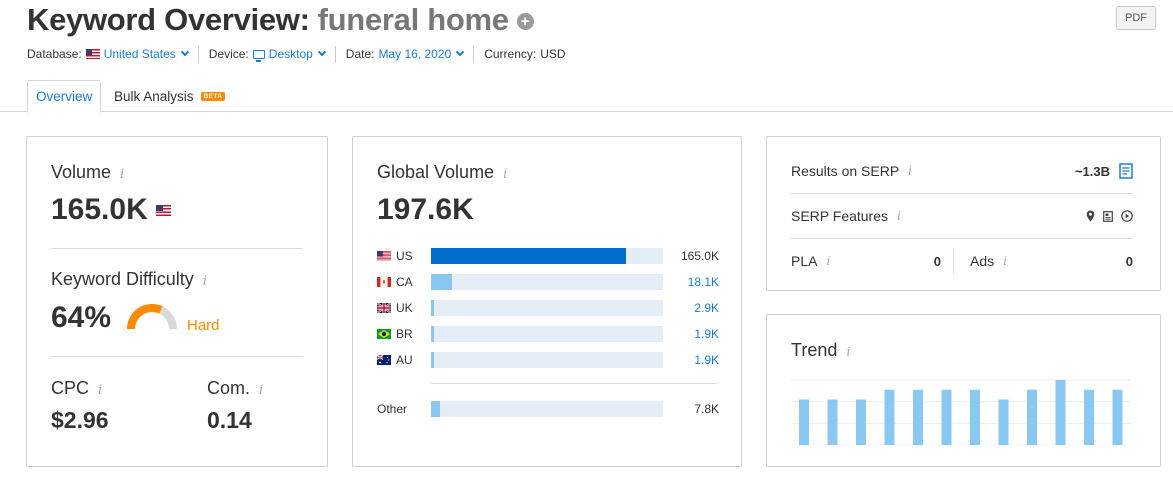 This screenshot has width=1173, height=482. What do you see at coordinates (962, 171) in the screenshot?
I see `results-on-serp-row: Results on SERP i ~1.3B` at bounding box center [962, 171].